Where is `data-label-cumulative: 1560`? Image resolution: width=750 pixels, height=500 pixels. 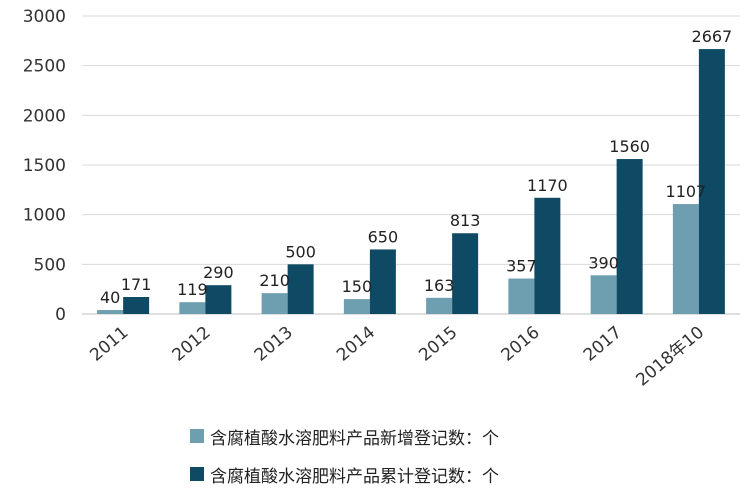
data-label-cumulative: 1560 is located at coordinates (629, 146).